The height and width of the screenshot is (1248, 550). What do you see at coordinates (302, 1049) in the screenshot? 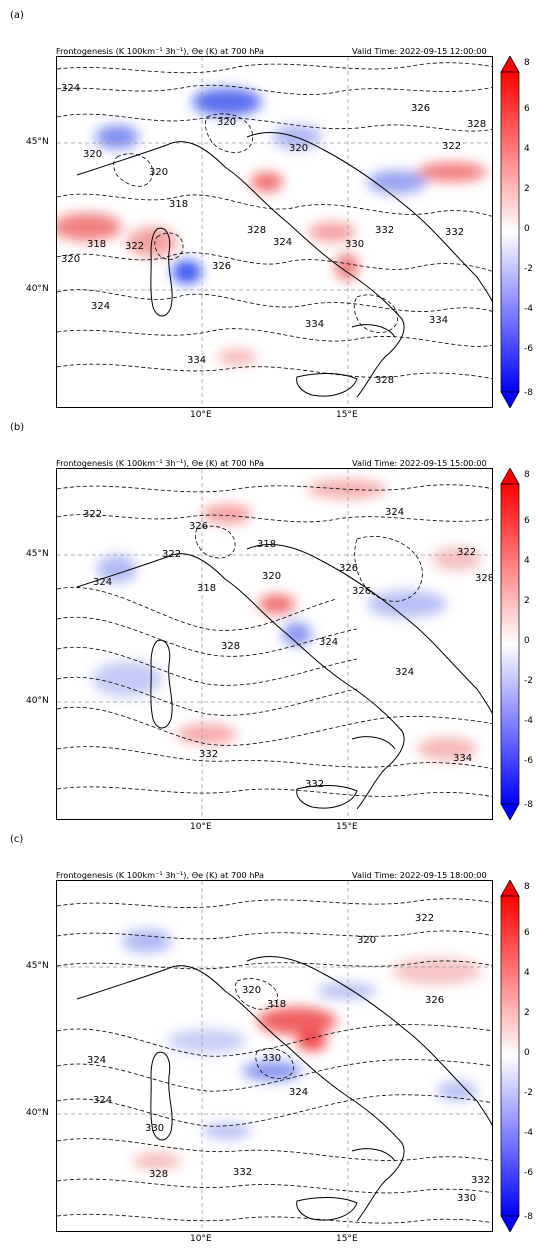
I see `frontogenesis-field` at bounding box center [302, 1049].